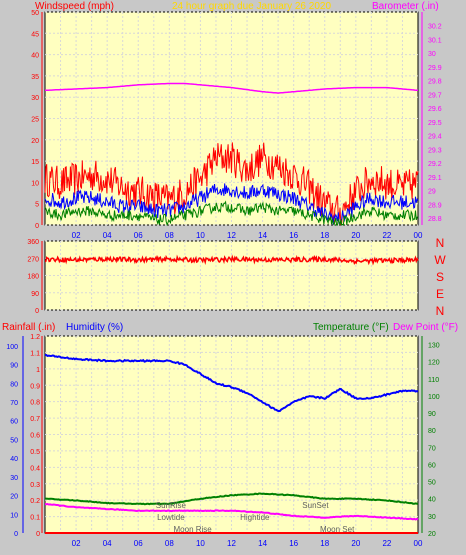 The width and height of the screenshot is (466, 555). What do you see at coordinates (386, 543) in the screenshot?
I see `temperature-time-tick: 22` at bounding box center [386, 543].